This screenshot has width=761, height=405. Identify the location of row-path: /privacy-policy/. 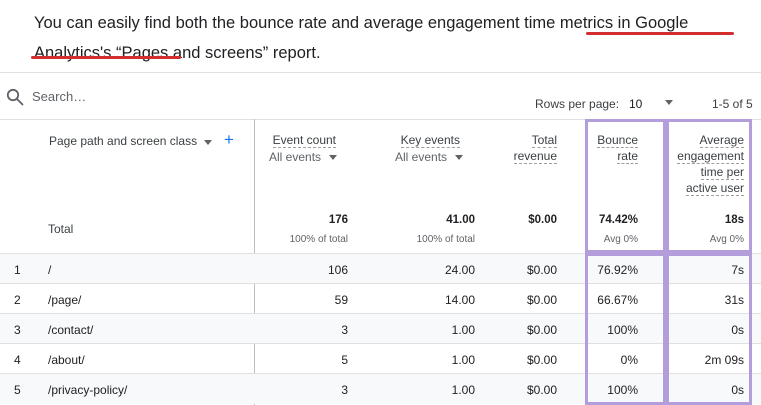
(88, 390).